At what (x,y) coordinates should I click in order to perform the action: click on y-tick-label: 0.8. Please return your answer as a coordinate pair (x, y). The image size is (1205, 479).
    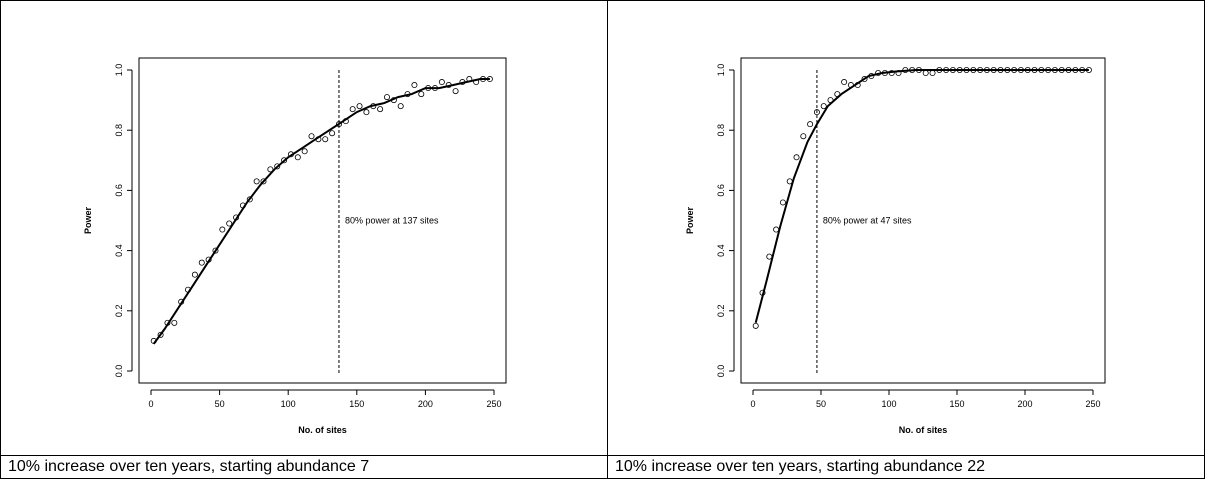
    Looking at the image, I should click on (721, 130).